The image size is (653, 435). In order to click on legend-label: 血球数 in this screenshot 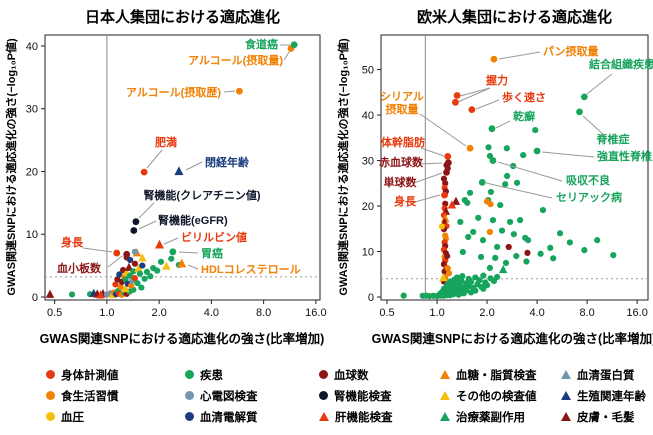, I will do `click(351, 375)`.